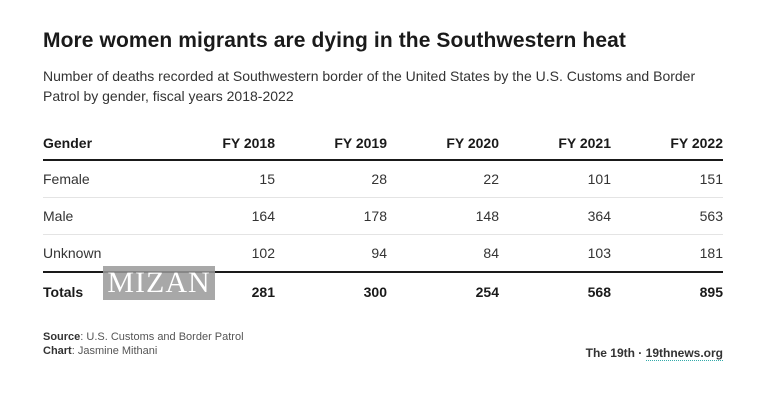 The width and height of the screenshot is (764, 403). What do you see at coordinates (555, 253) in the screenshot?
I see `cell-value: 103` at bounding box center [555, 253].